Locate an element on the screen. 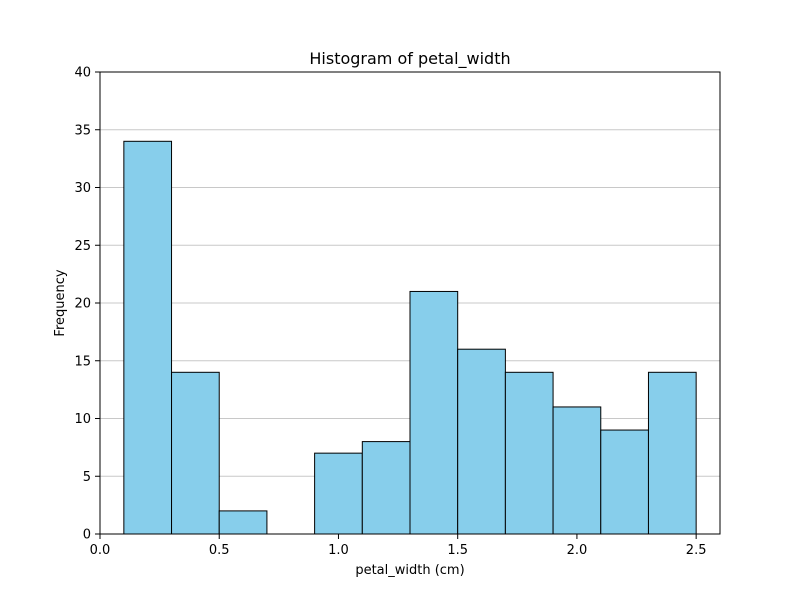 Image resolution: width=800 pixels, height=600 pixels. y-tick-label: 20 is located at coordinates (82, 304).